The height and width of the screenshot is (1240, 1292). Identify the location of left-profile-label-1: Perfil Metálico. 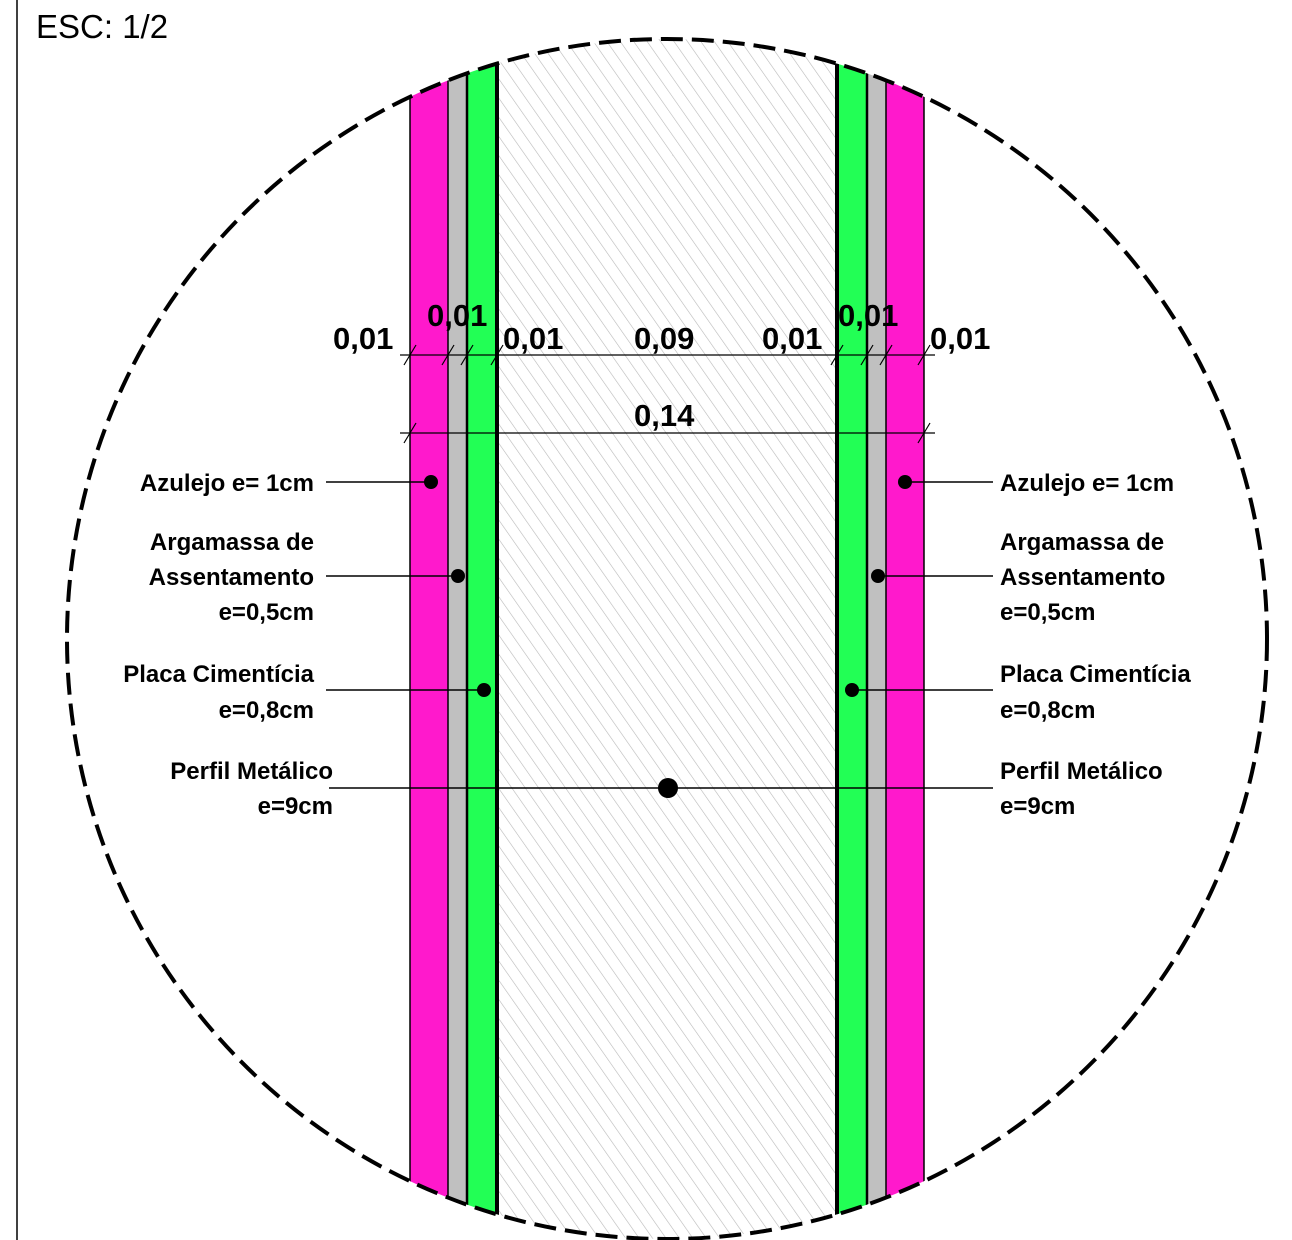
(251, 771).